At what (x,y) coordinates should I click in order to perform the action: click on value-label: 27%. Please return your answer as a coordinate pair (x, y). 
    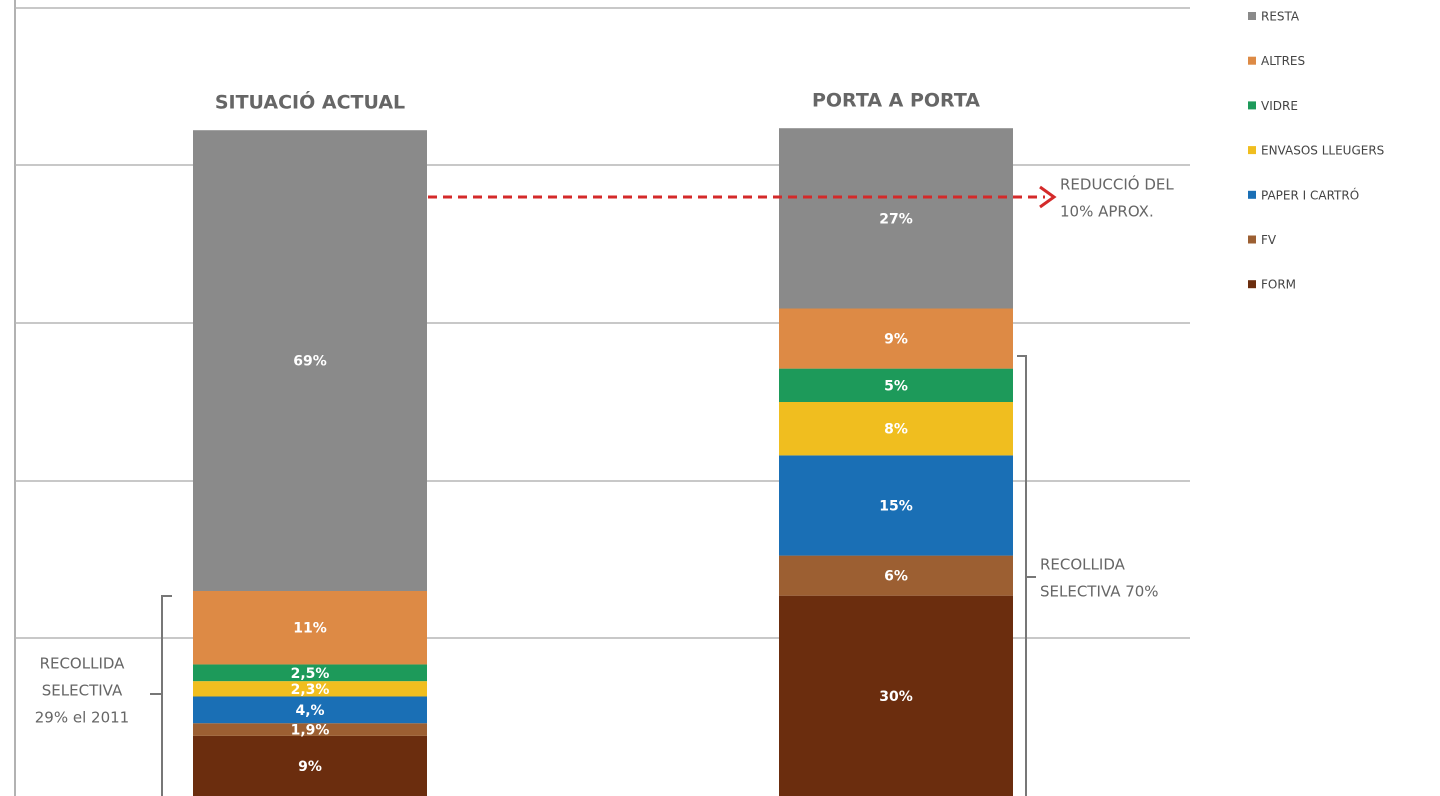
    Looking at the image, I should click on (896, 219).